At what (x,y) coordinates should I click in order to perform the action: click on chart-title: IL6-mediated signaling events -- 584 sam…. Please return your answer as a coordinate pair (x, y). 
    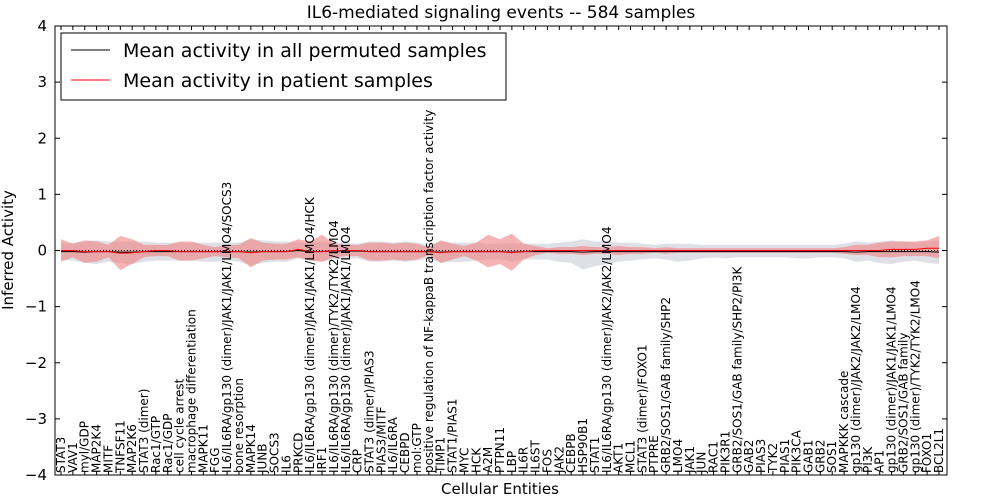
    Looking at the image, I should click on (501, 13).